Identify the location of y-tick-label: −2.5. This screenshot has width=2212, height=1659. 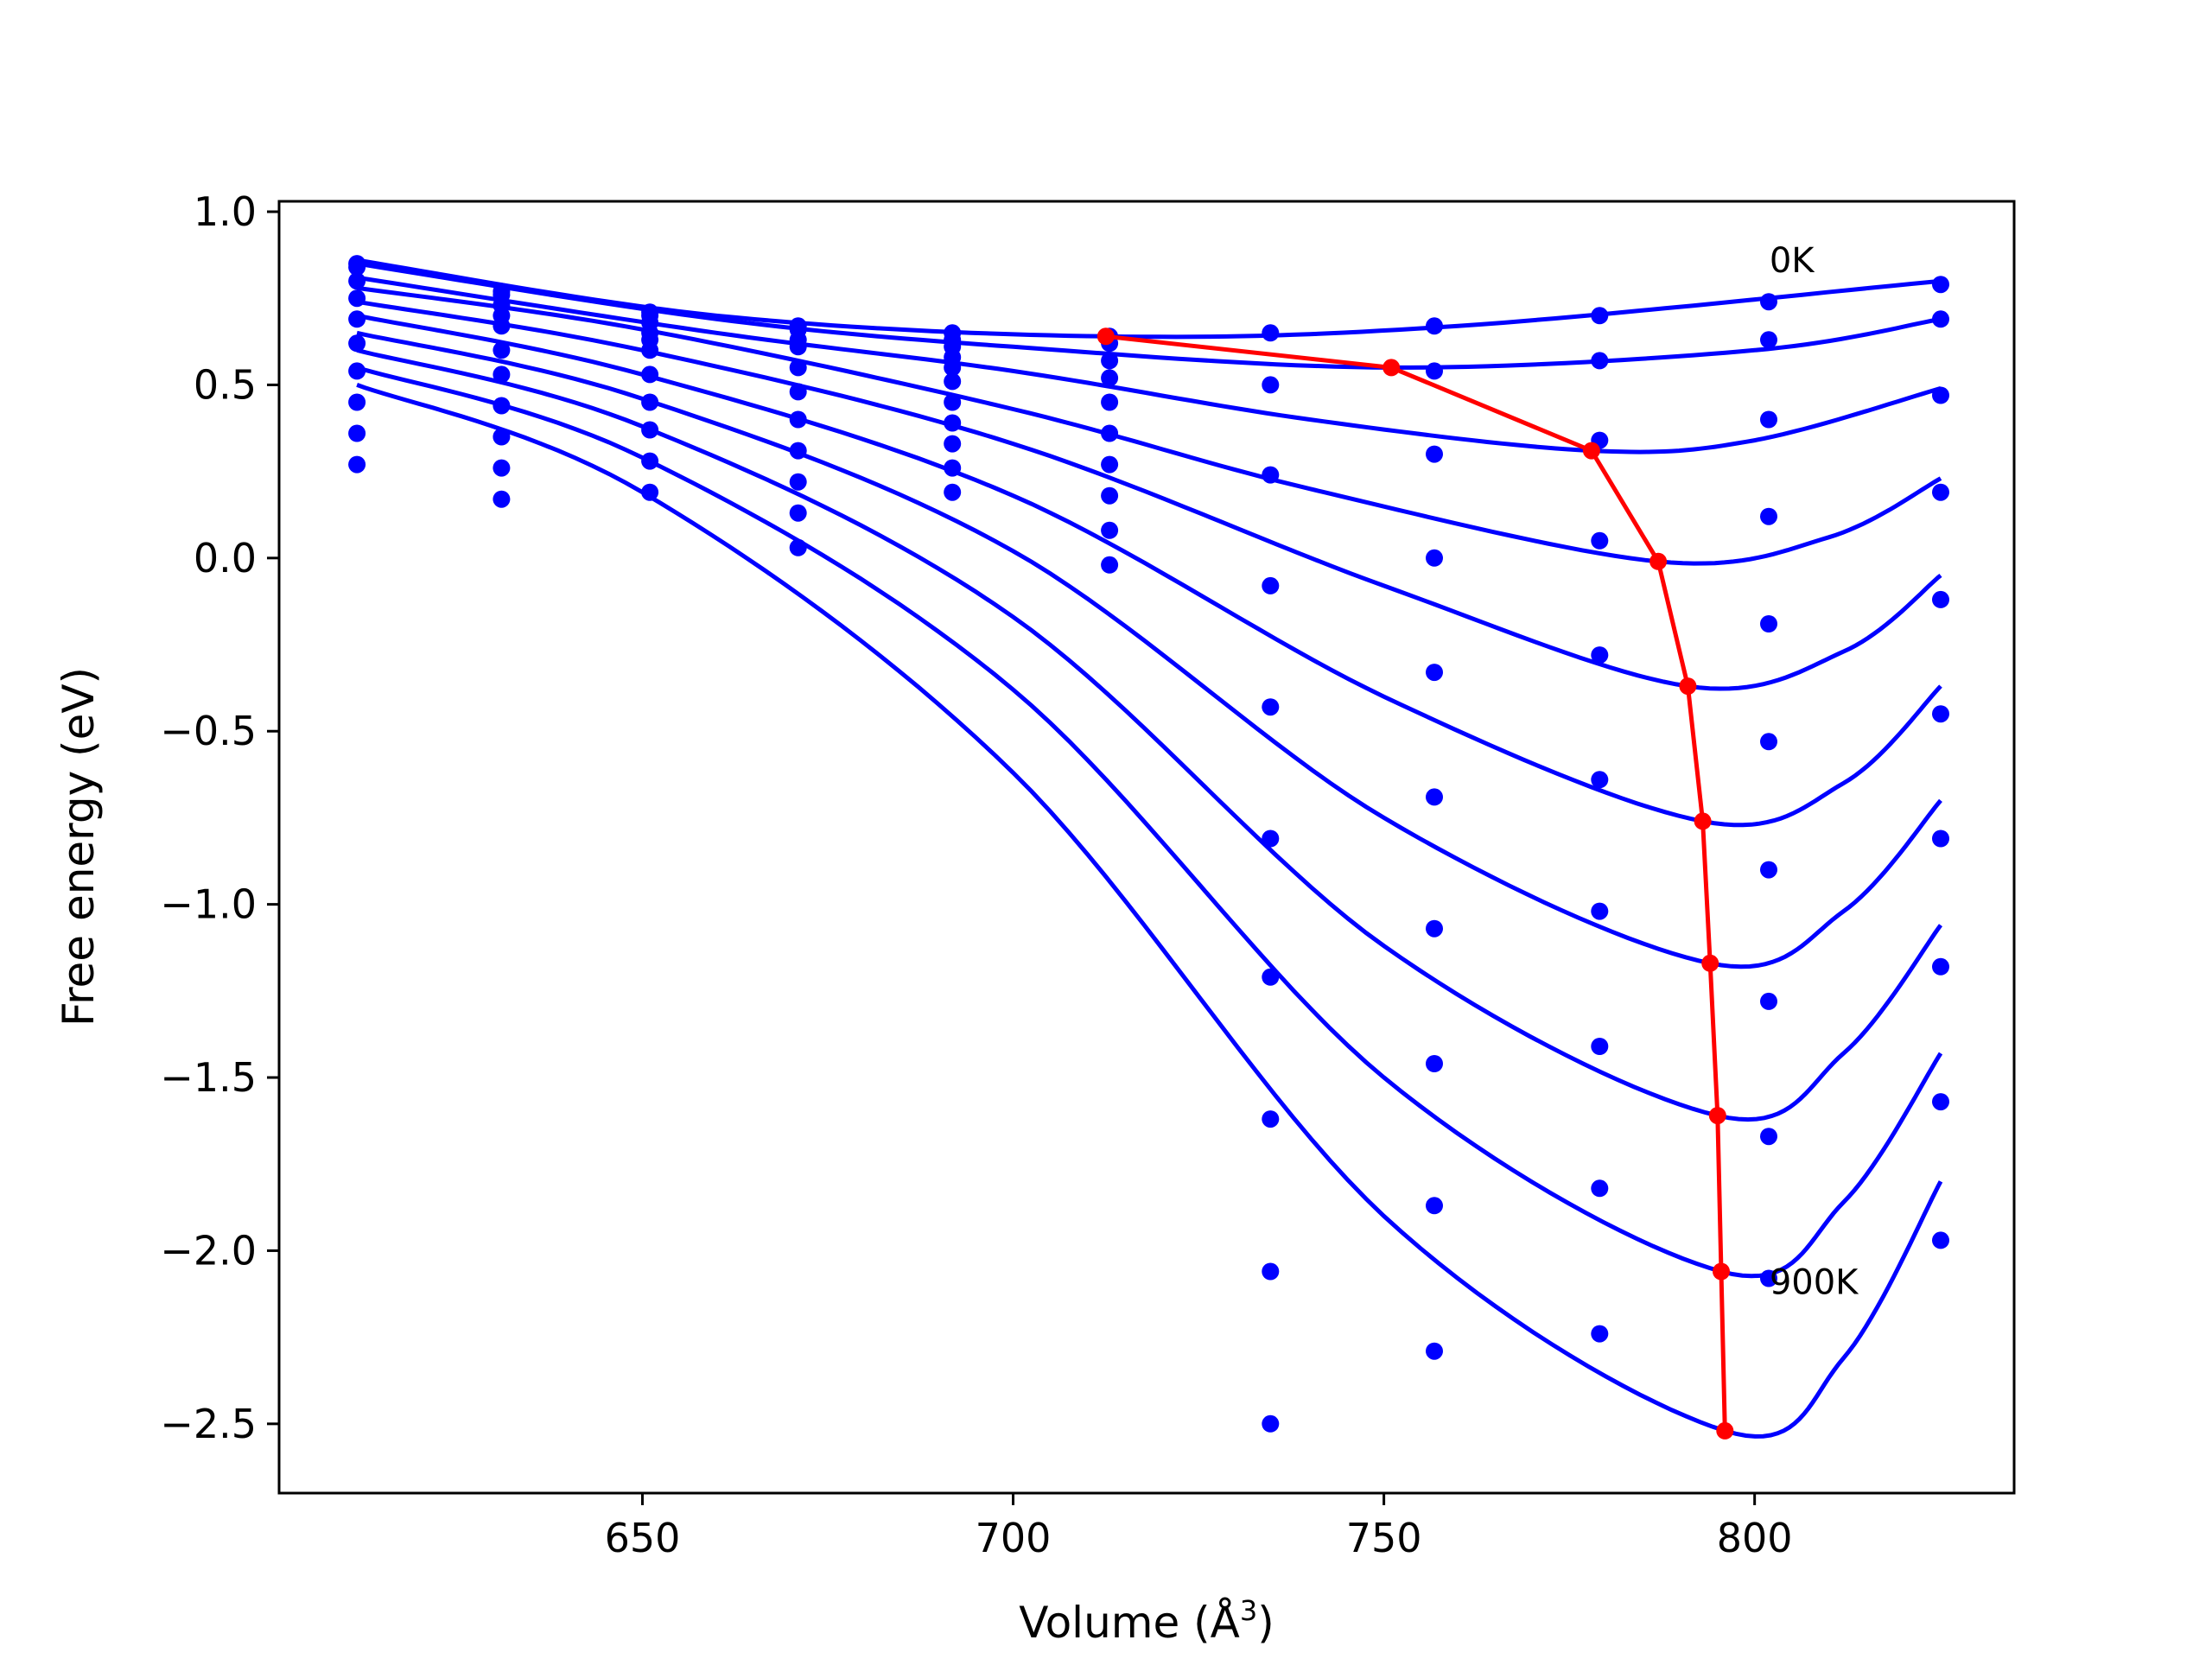
(208, 1424).